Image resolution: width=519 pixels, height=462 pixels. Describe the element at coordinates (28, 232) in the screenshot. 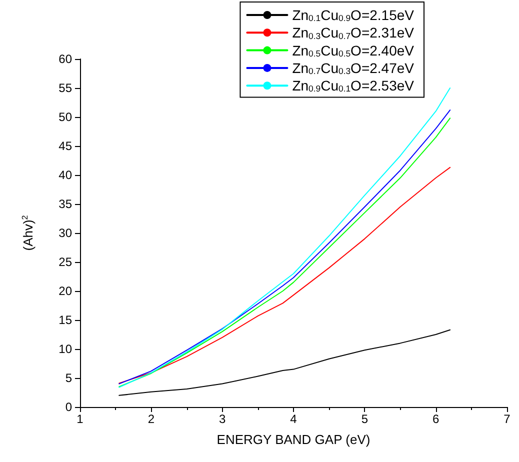

I see `y-axis-title: (Ahv)2` at that location.